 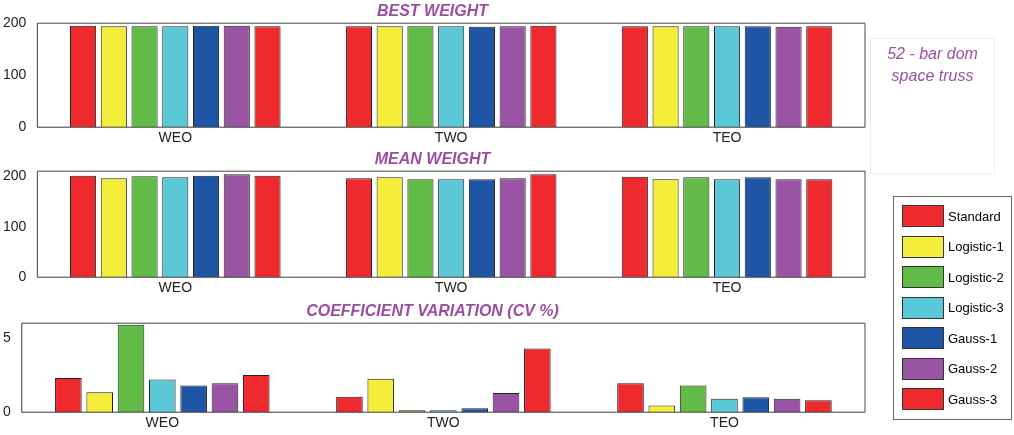 What do you see at coordinates (932, 106) in the screenshot?
I see `text: 52 - bar dom space truss` at bounding box center [932, 106].